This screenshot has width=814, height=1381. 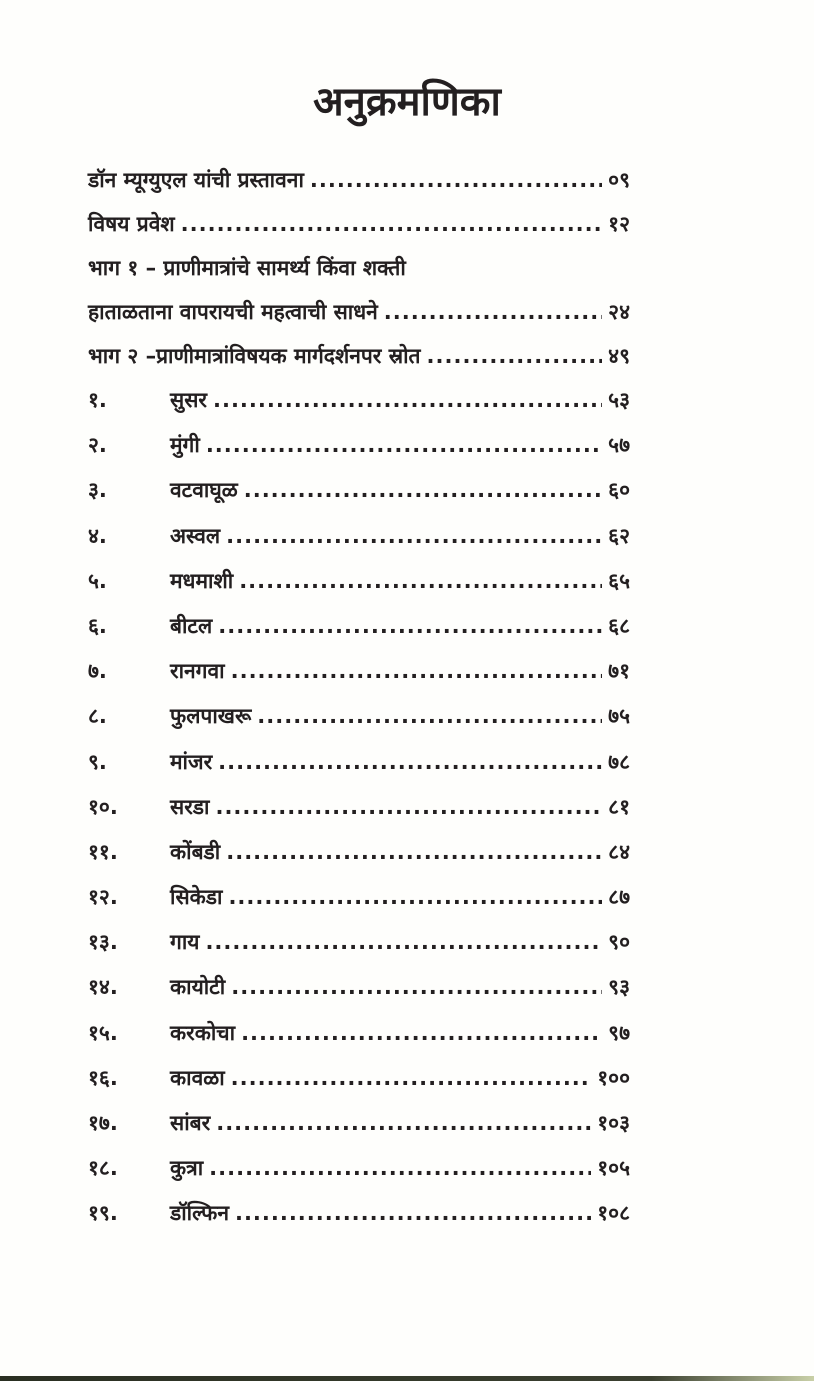 What do you see at coordinates (198, 987) in the screenshot?
I see `chapter-label: कायोटी` at bounding box center [198, 987].